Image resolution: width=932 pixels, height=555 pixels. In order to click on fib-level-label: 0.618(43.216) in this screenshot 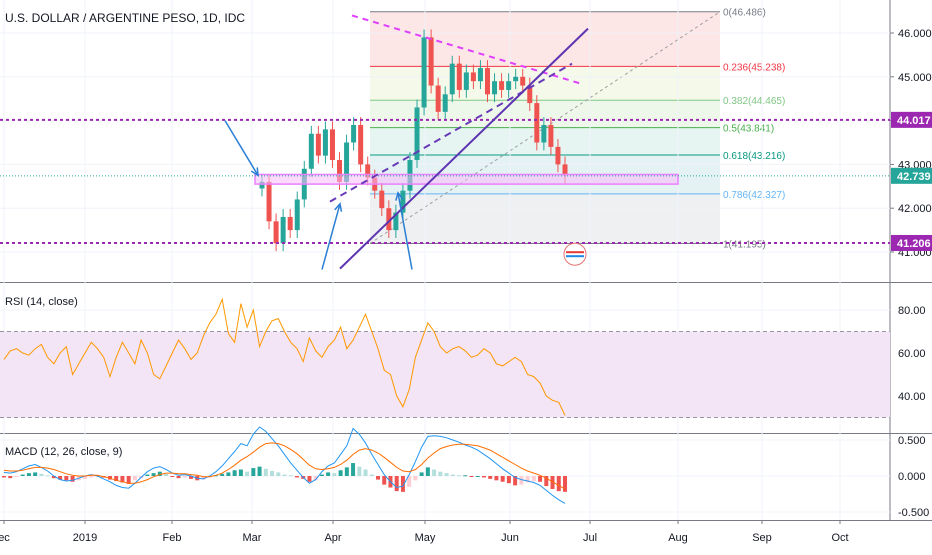, I will do `click(754, 156)`.